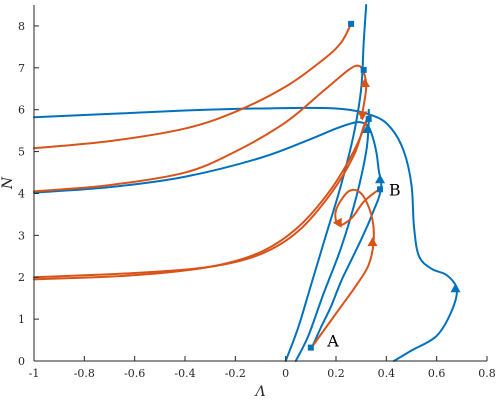  Describe the element at coordinates (395, 190) in the screenshot. I see `point-b-label: B` at that location.